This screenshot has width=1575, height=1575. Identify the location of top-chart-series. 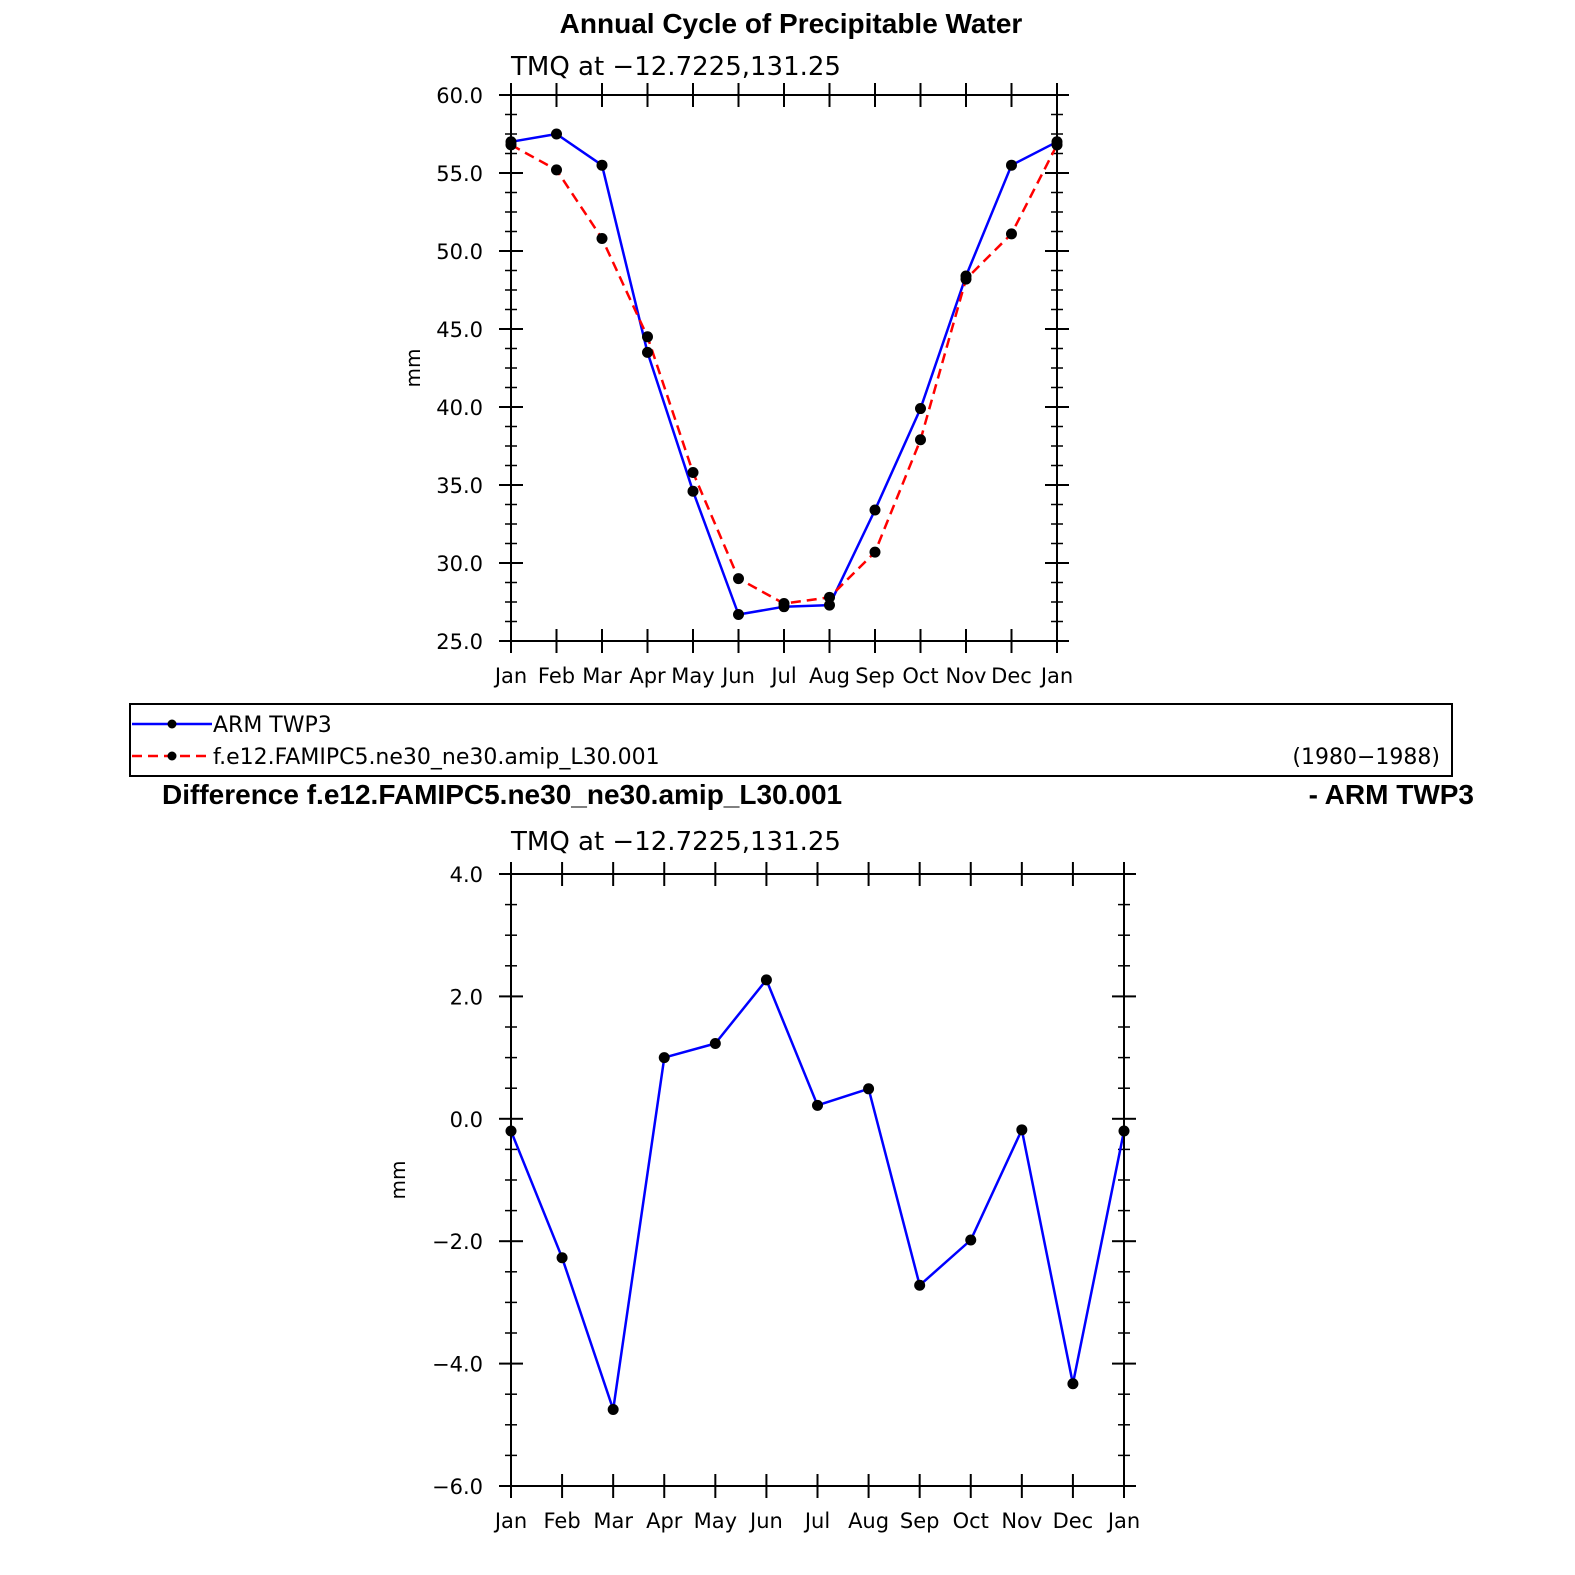
(784, 374).